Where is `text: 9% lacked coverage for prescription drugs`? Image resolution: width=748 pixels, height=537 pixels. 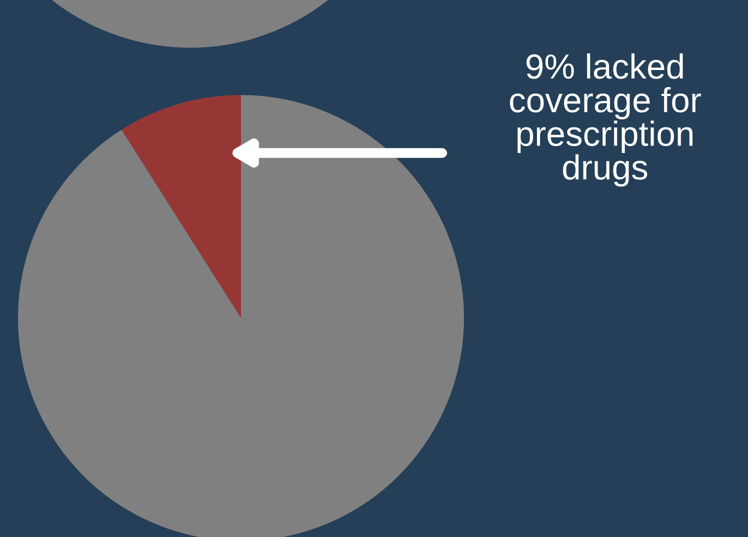 text: 9% lacked coverage for prescription drugs is located at coordinates (605, 120).